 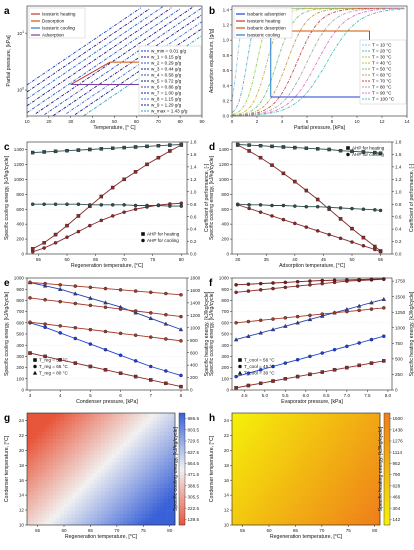 What do you see at coordinates (182, 462) in the screenshot?
I see `colorbar-cell-g` at bounding box center [182, 462].